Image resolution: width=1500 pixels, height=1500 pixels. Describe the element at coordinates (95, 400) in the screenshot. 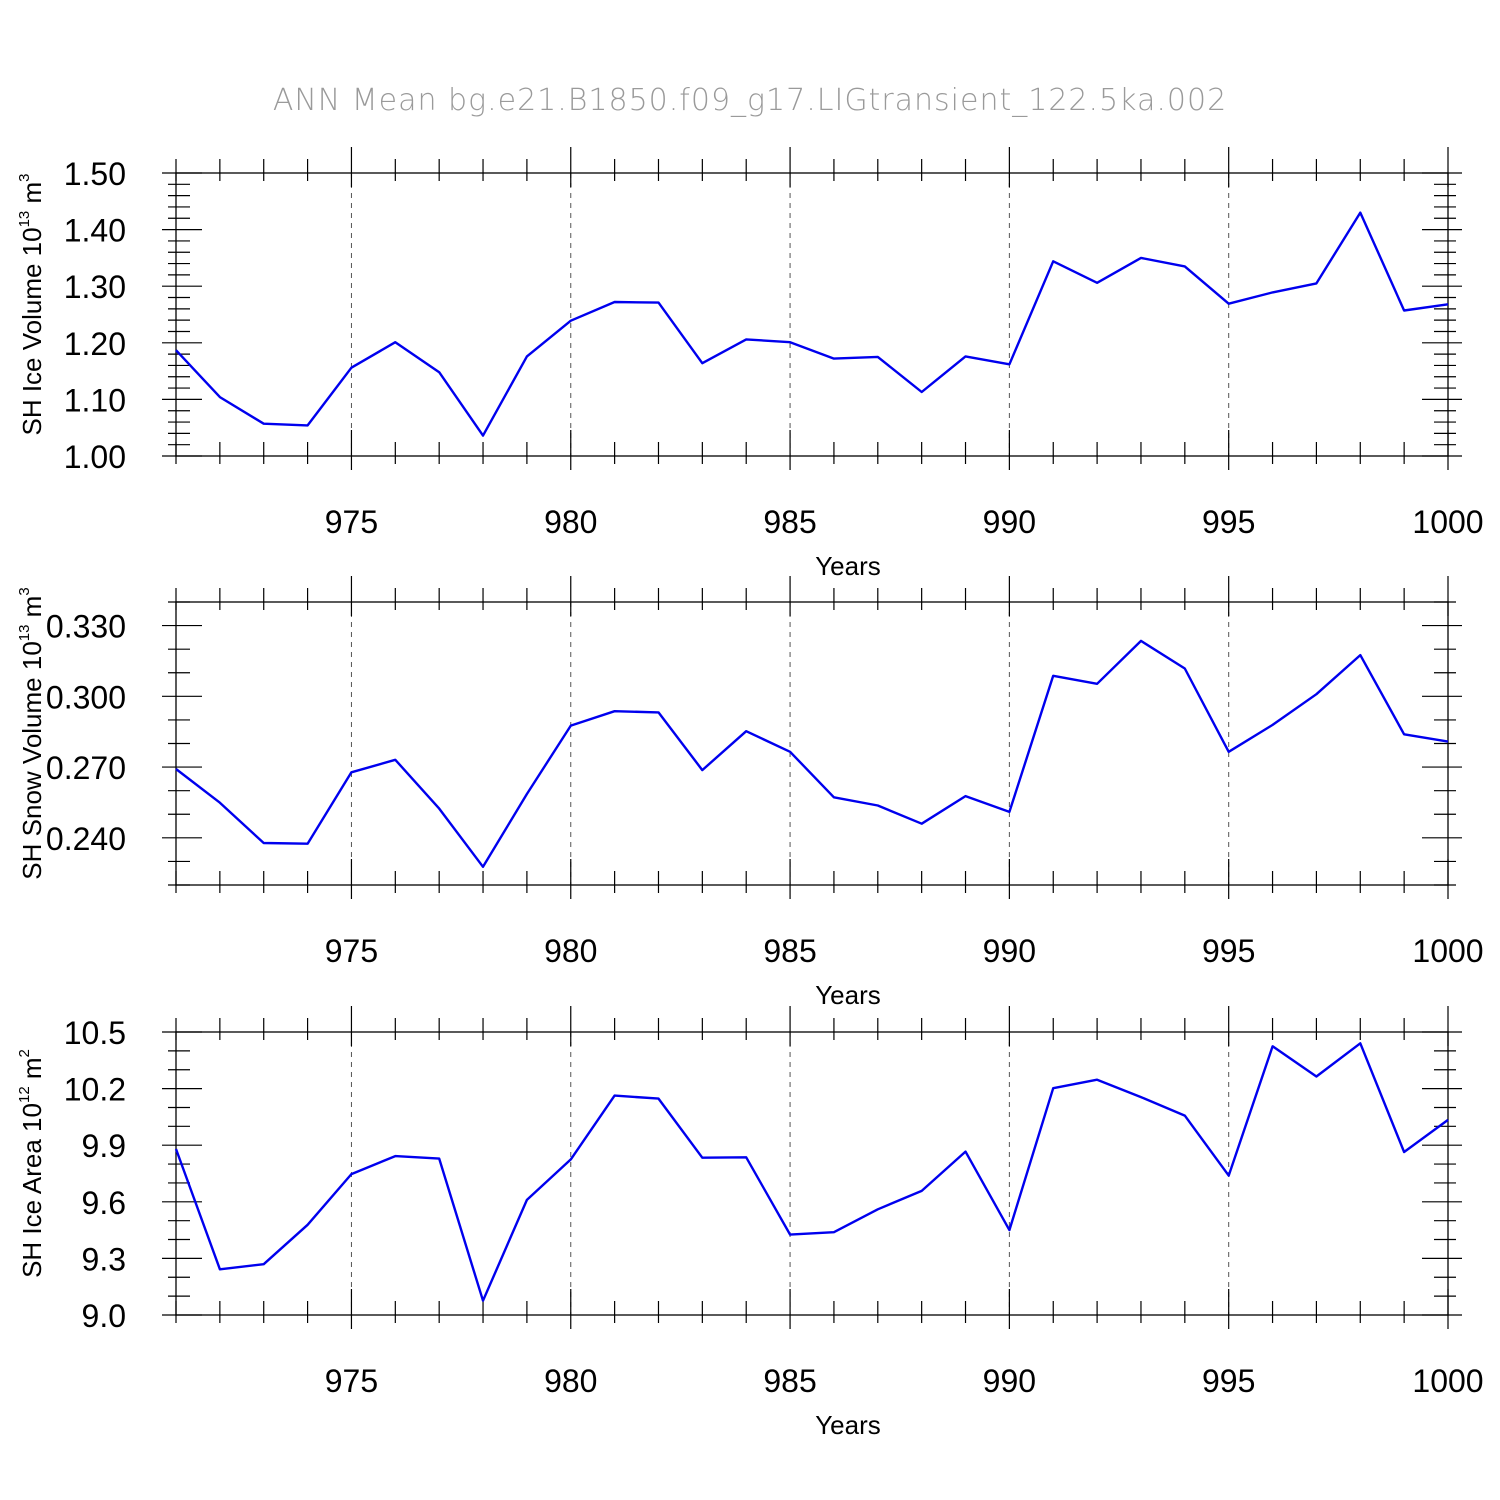

I see `y-tick-label: 1.10` at that location.